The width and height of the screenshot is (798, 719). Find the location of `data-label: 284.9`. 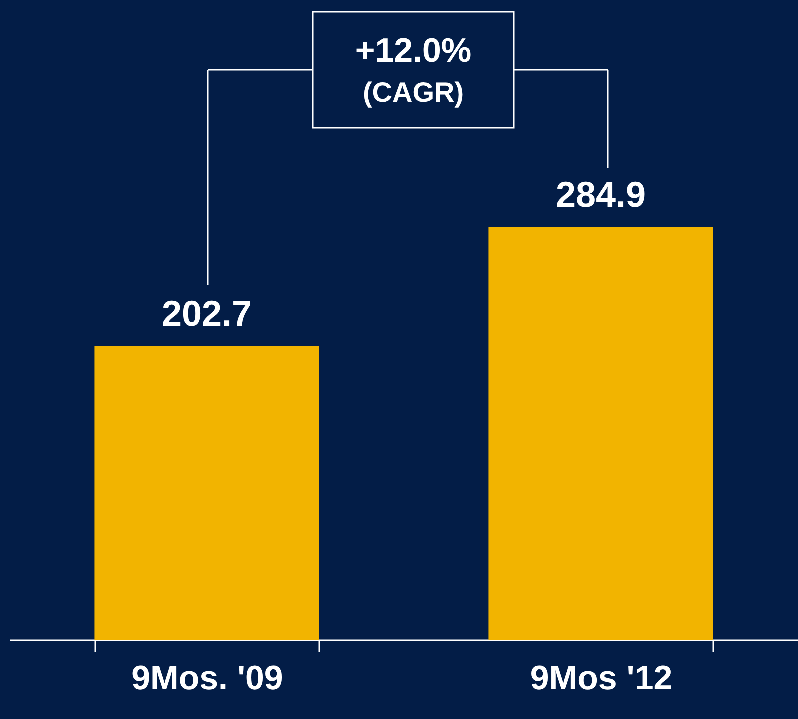

data-label: 284.9 is located at coordinates (601, 195).